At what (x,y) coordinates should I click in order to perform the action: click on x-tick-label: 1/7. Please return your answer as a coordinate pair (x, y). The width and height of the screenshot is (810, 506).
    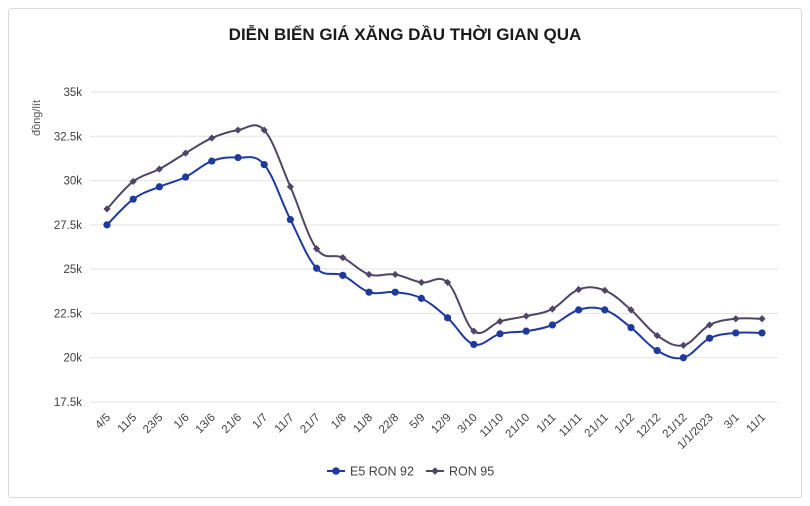
    Looking at the image, I should click on (261, 422).